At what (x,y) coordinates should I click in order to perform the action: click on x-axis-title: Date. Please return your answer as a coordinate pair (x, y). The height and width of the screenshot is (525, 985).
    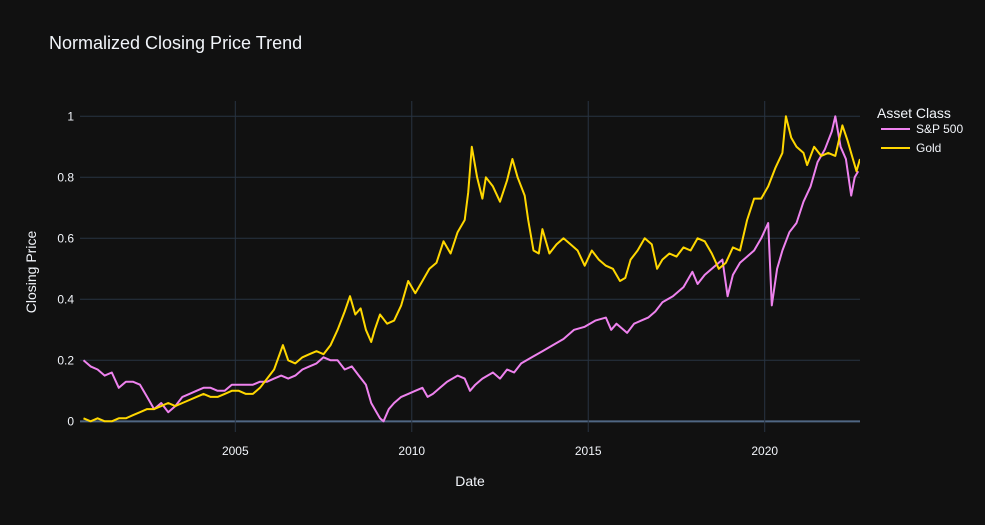
    Looking at the image, I should click on (470, 481).